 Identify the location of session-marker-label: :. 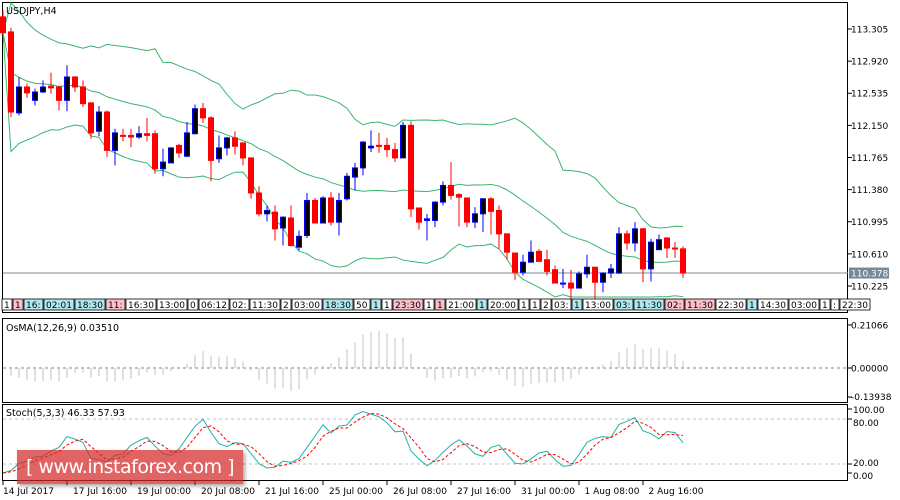
(834, 306).